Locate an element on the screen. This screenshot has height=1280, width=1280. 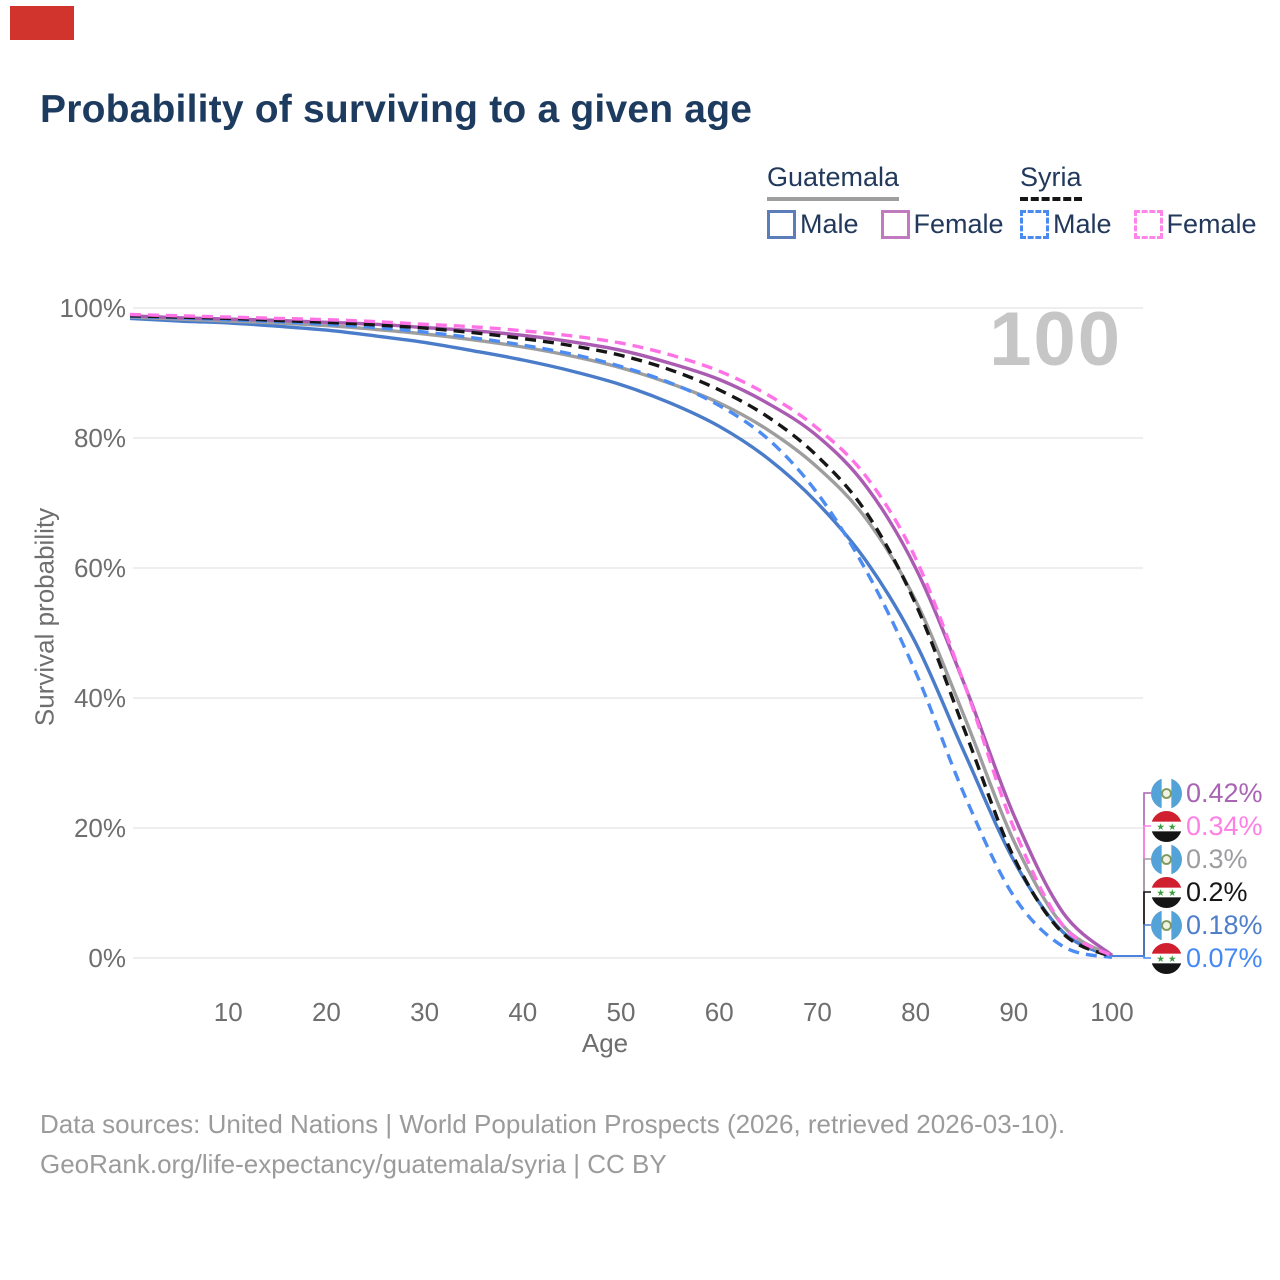
end-label-value: 0.2% is located at coordinates (1217, 891).